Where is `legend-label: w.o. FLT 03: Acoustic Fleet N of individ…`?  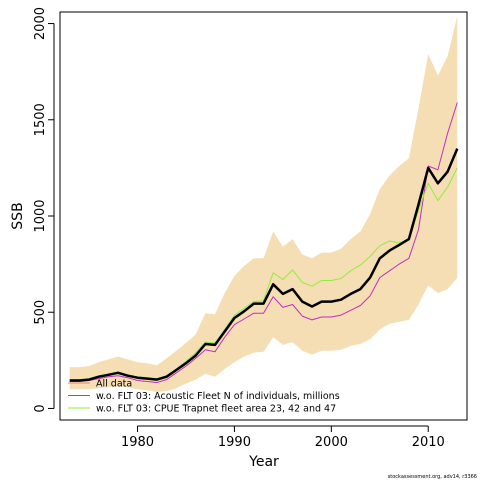 legend-label: w.o. FLT 03: Acoustic Fleet N of individ… is located at coordinates (218, 396).